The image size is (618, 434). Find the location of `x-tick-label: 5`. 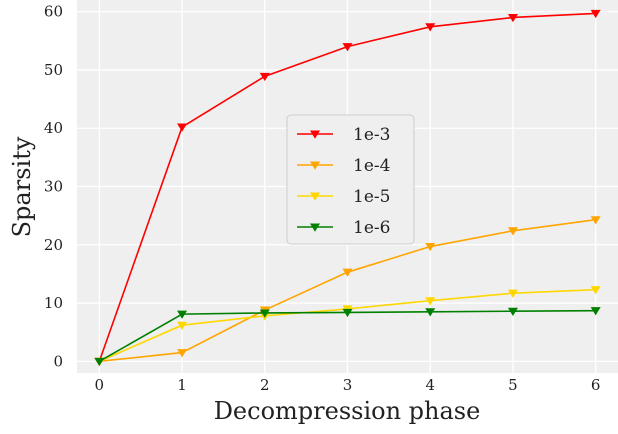

x-tick-label: 5 is located at coordinates (513, 385).